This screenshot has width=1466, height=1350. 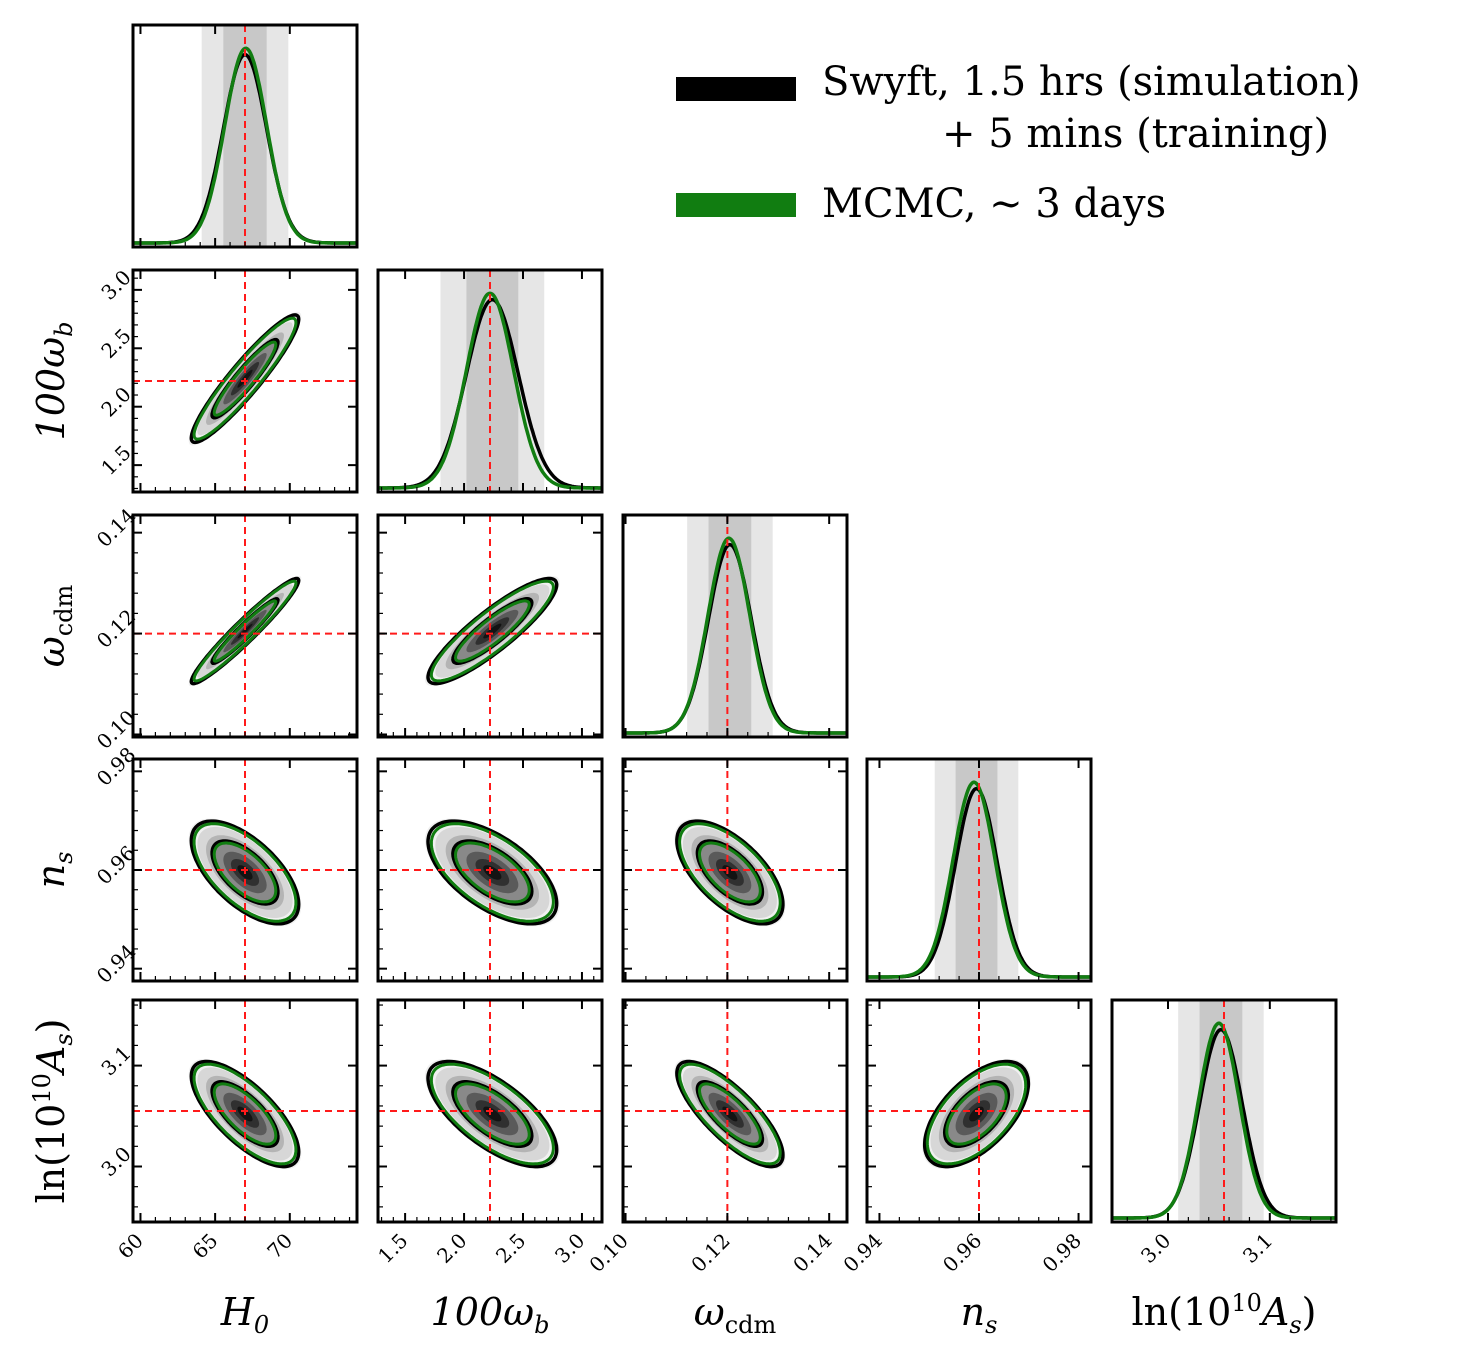 What do you see at coordinates (736, 205) in the screenshot?
I see `legend-swatch-mcmc` at bounding box center [736, 205].